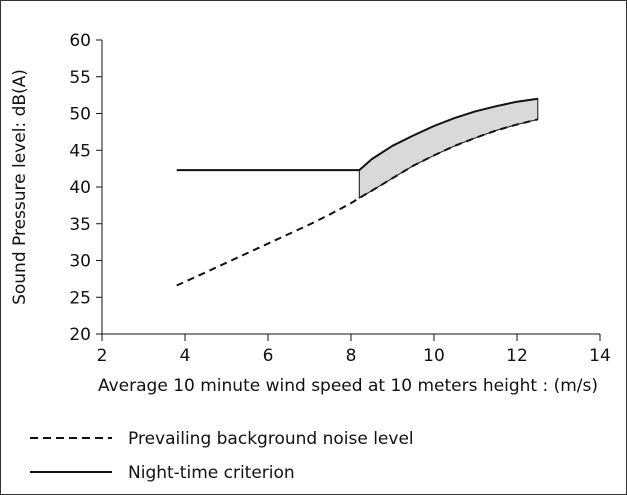 This screenshot has height=495, width=627. I want to click on y-tick-label: 45, so click(80, 151).